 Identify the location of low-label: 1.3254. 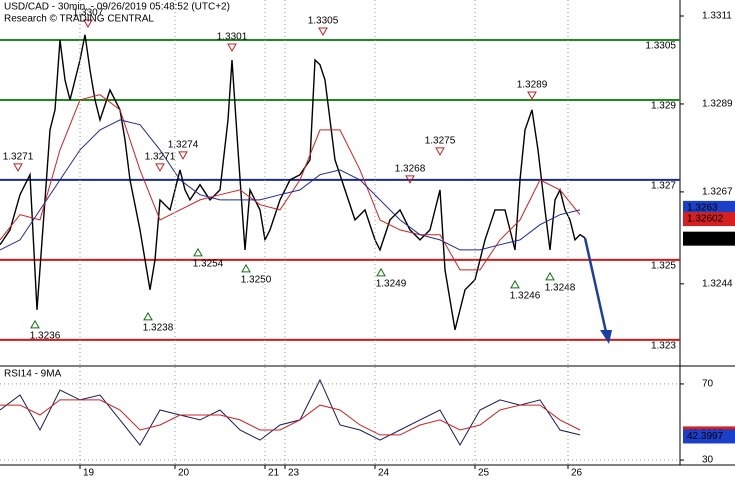
(208, 264).